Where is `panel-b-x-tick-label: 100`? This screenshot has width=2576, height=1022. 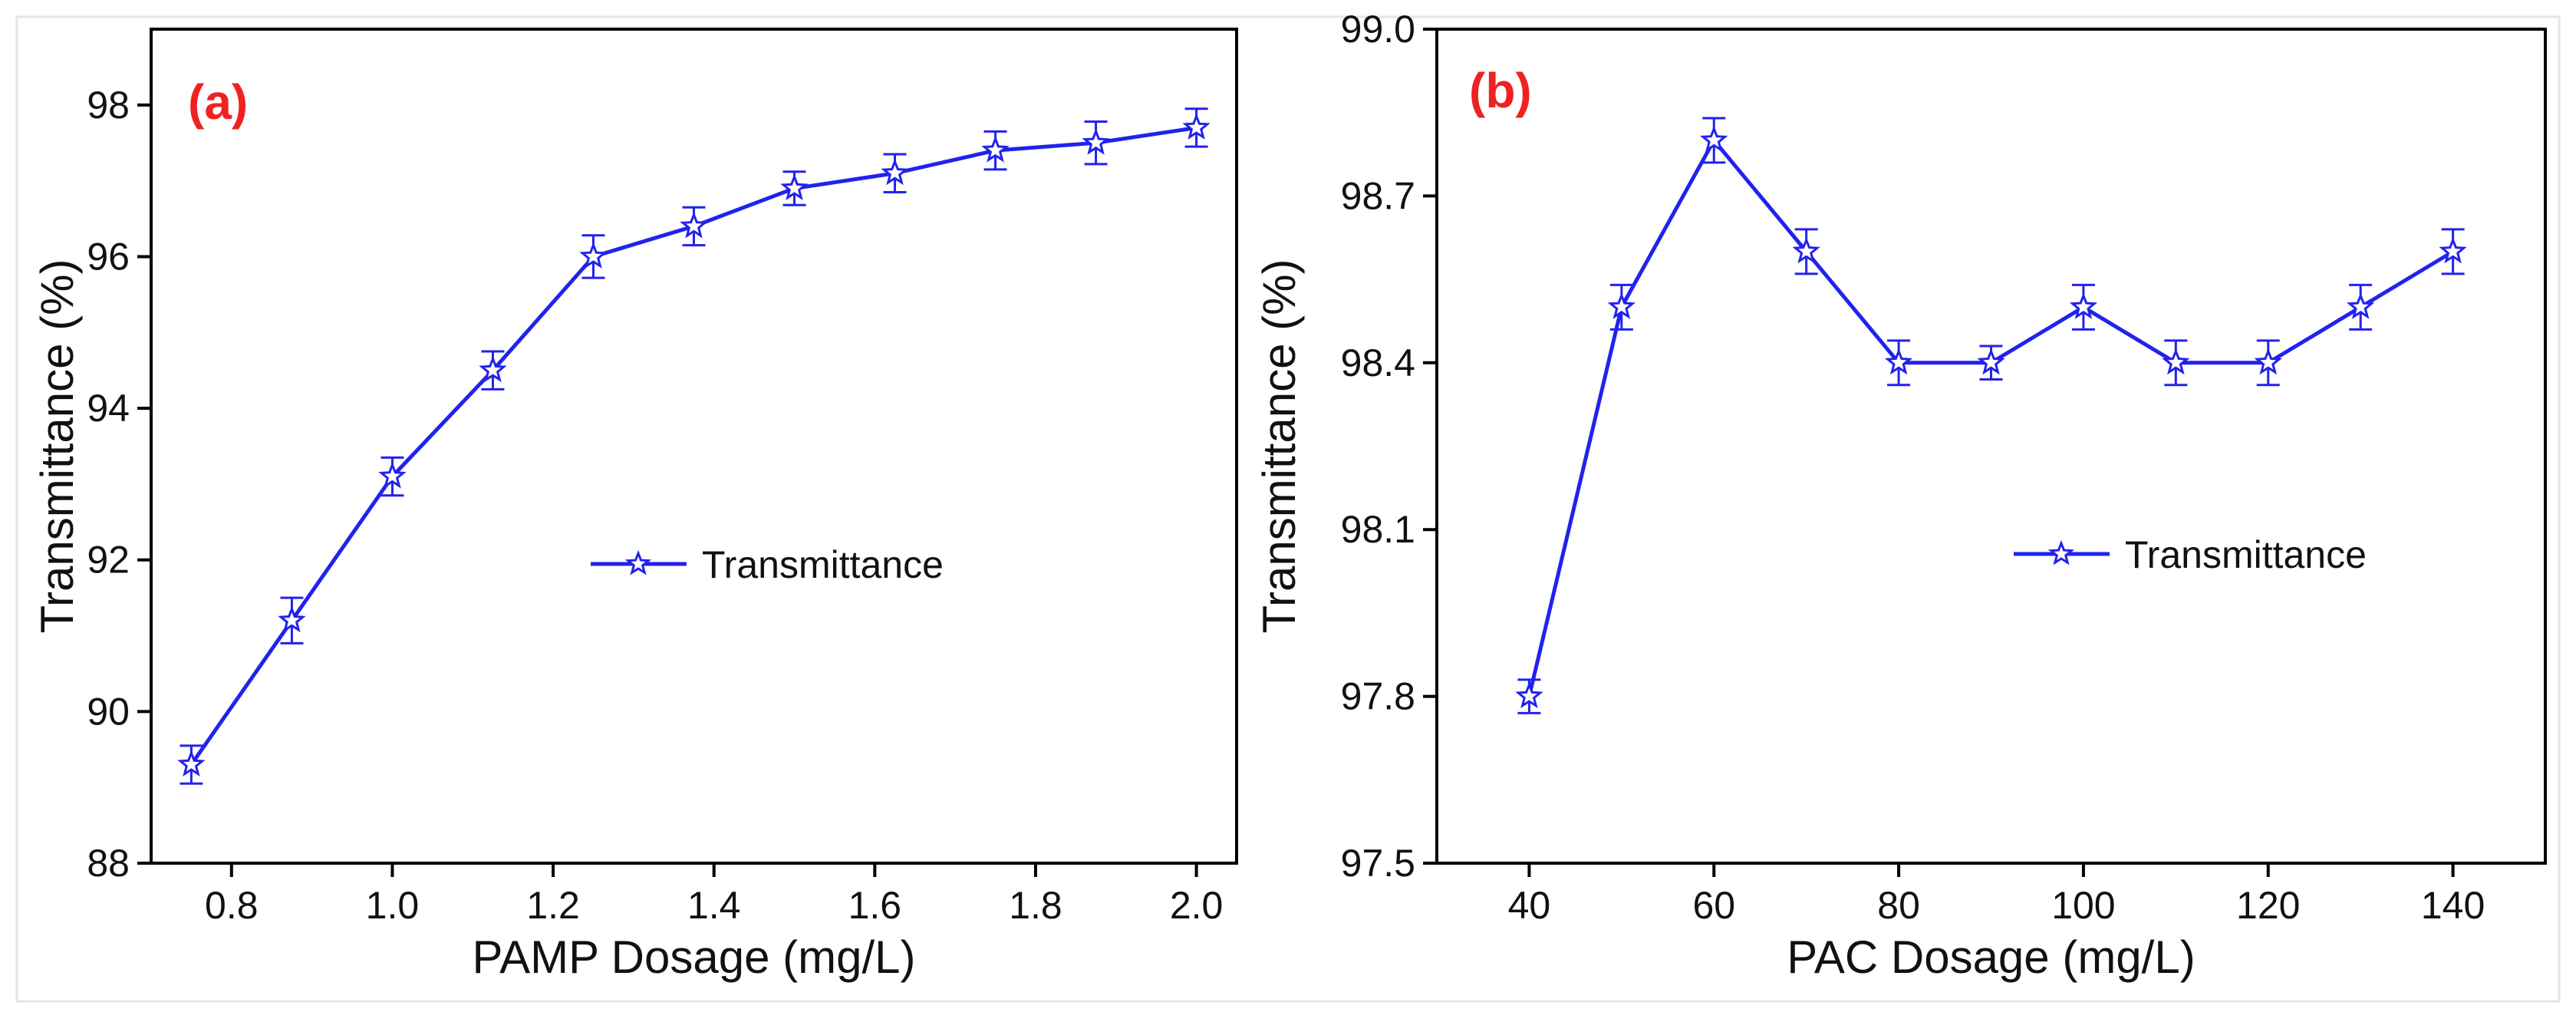 panel-b-x-tick-label: 100 is located at coordinates (2083, 906).